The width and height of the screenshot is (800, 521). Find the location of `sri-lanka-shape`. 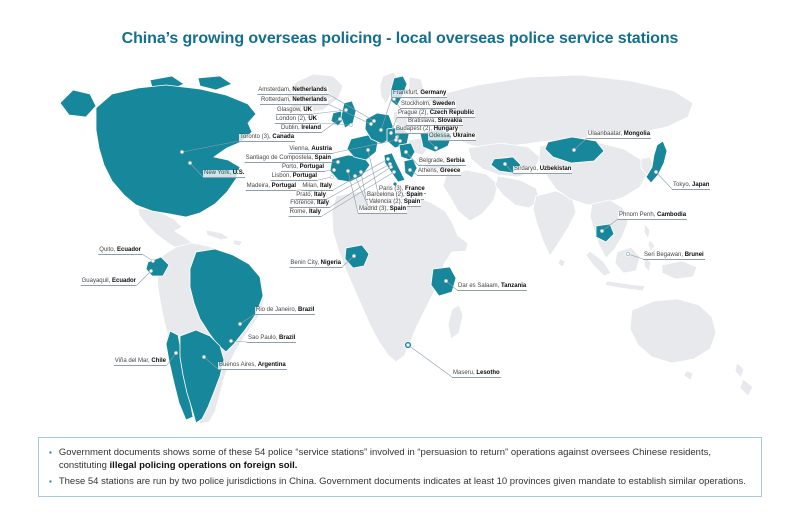

sri-lanka-shape is located at coordinates (561, 263).